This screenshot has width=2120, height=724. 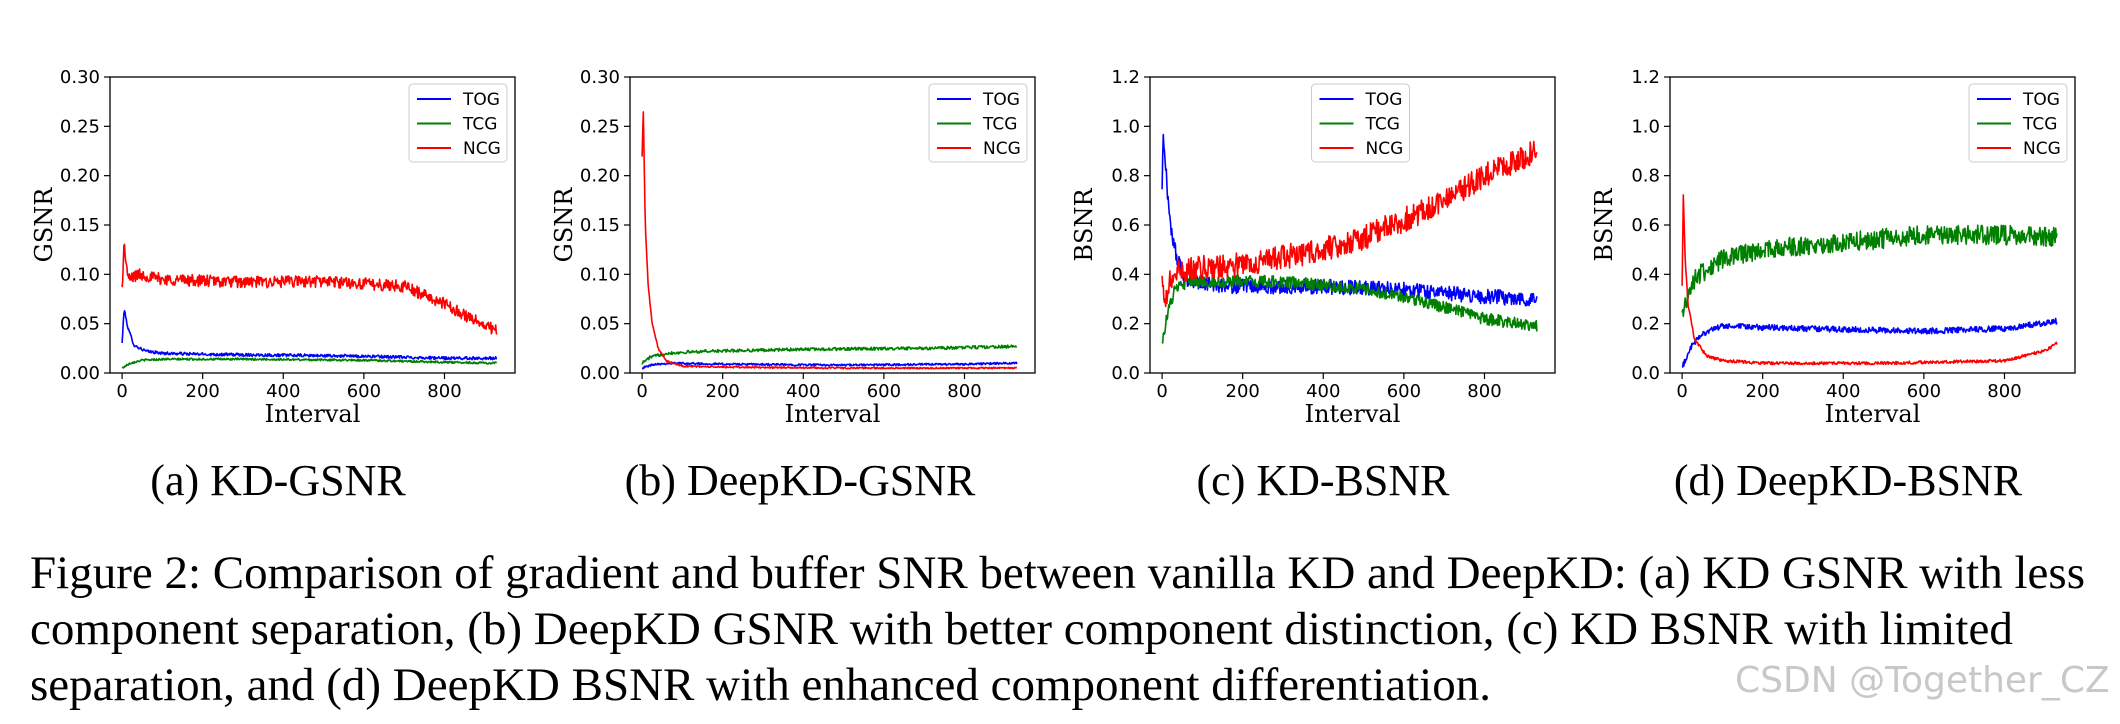 I want to click on subcaption-b: (b) DeepKD-GSNR, so click(x=800, y=480).